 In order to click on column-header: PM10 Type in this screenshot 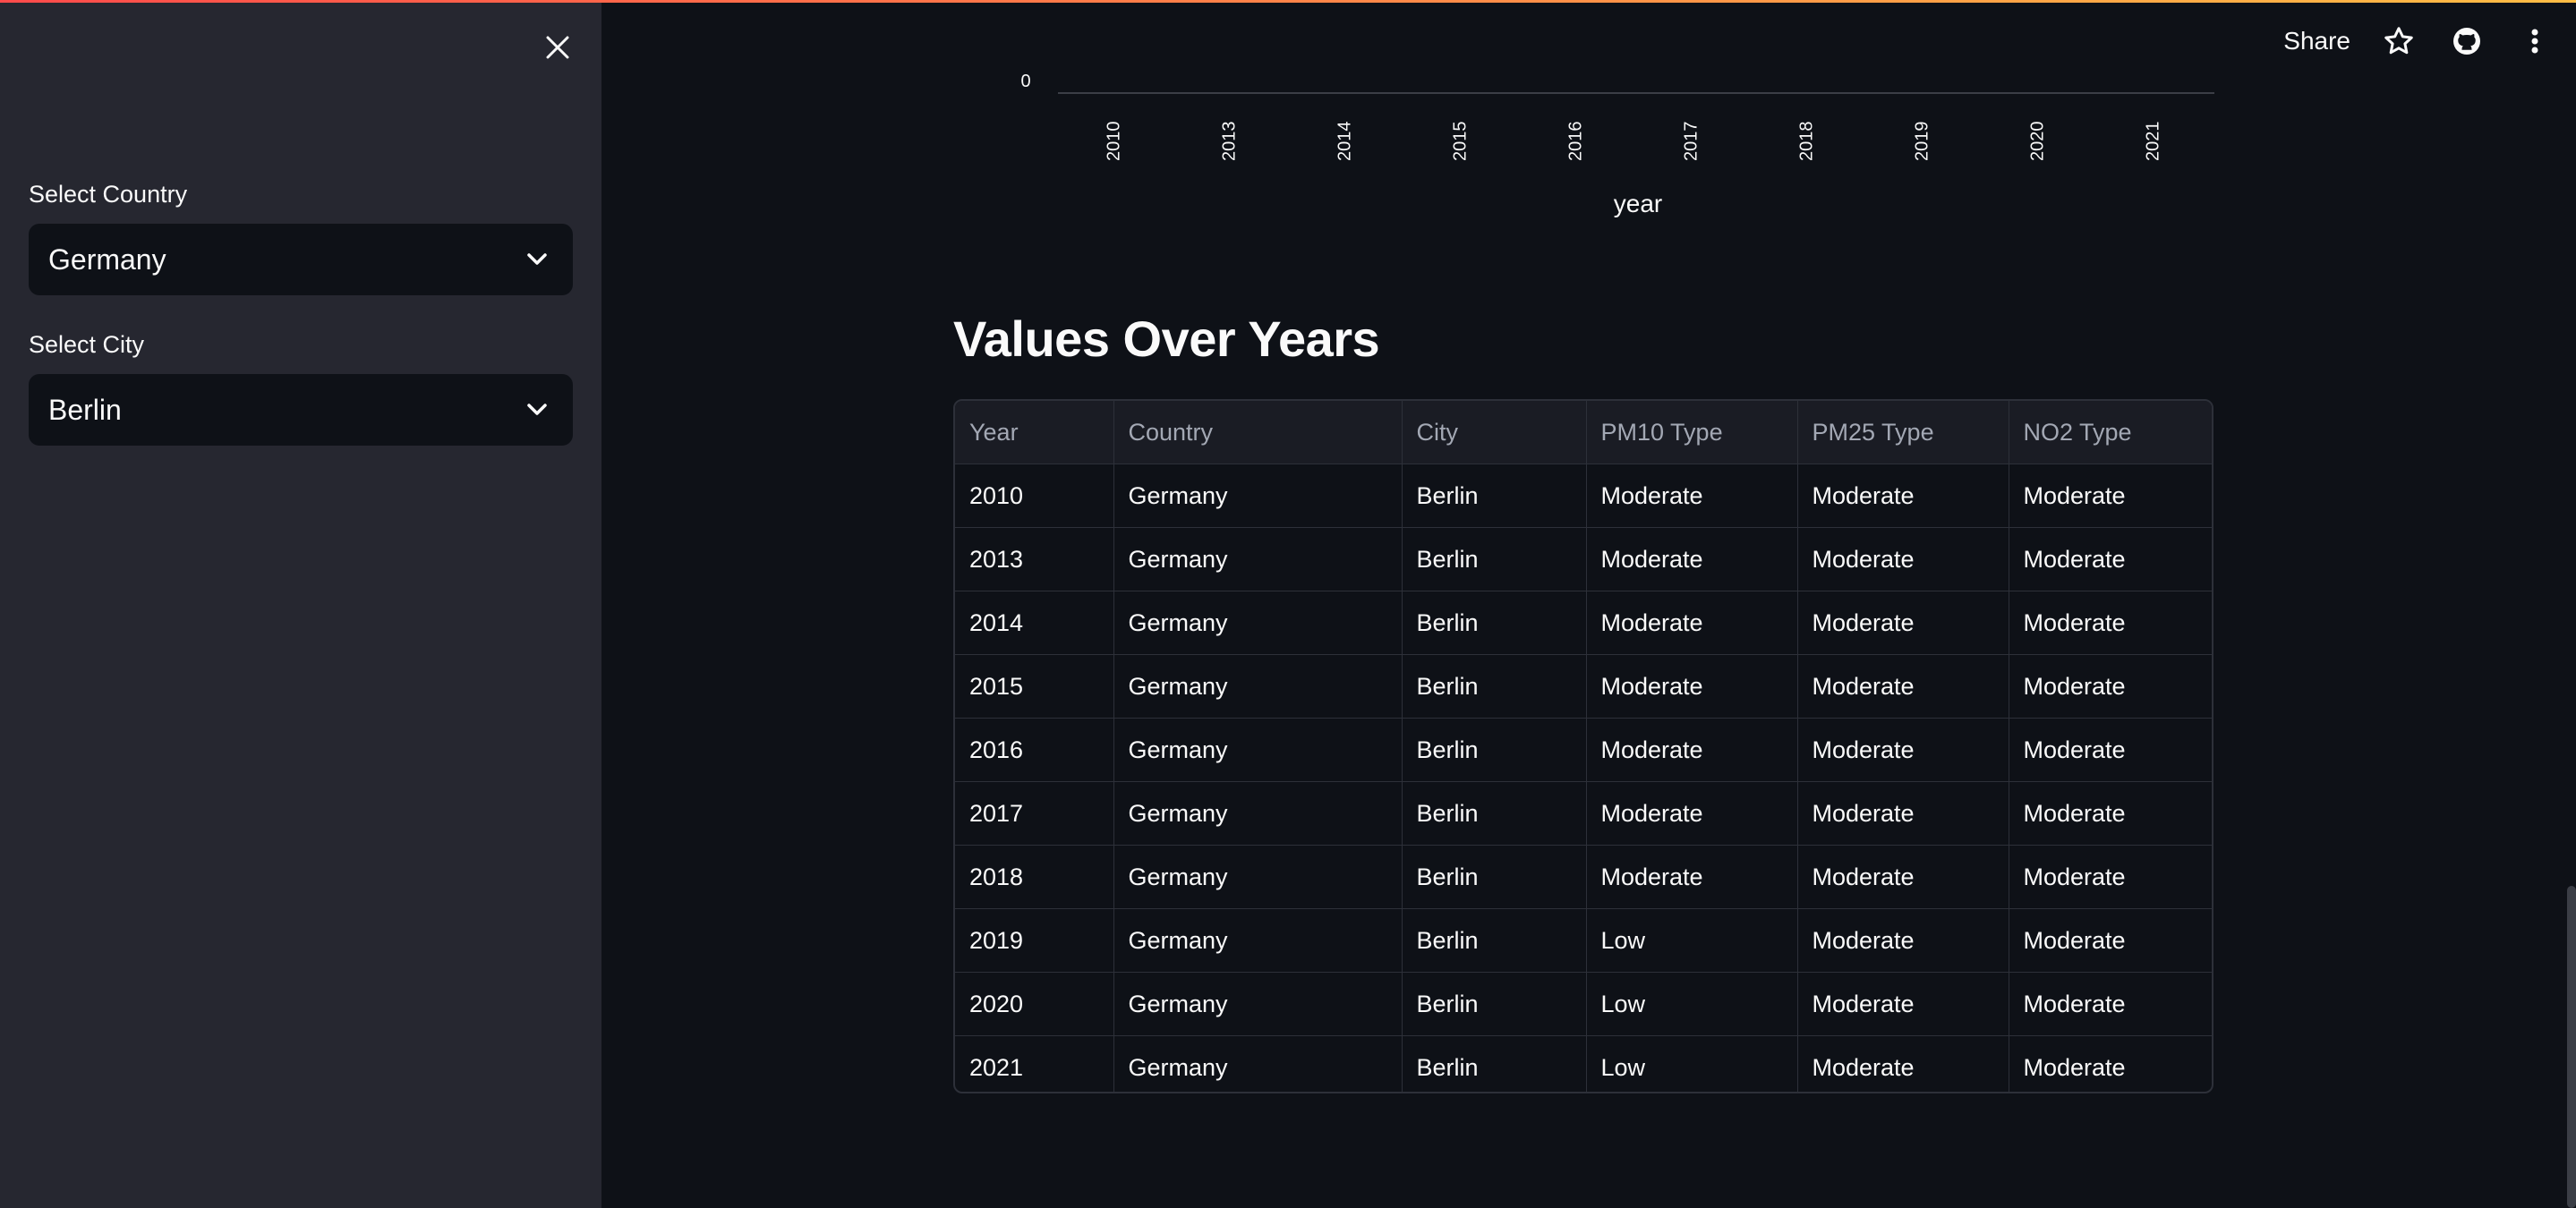, I will do `click(1692, 432)`.